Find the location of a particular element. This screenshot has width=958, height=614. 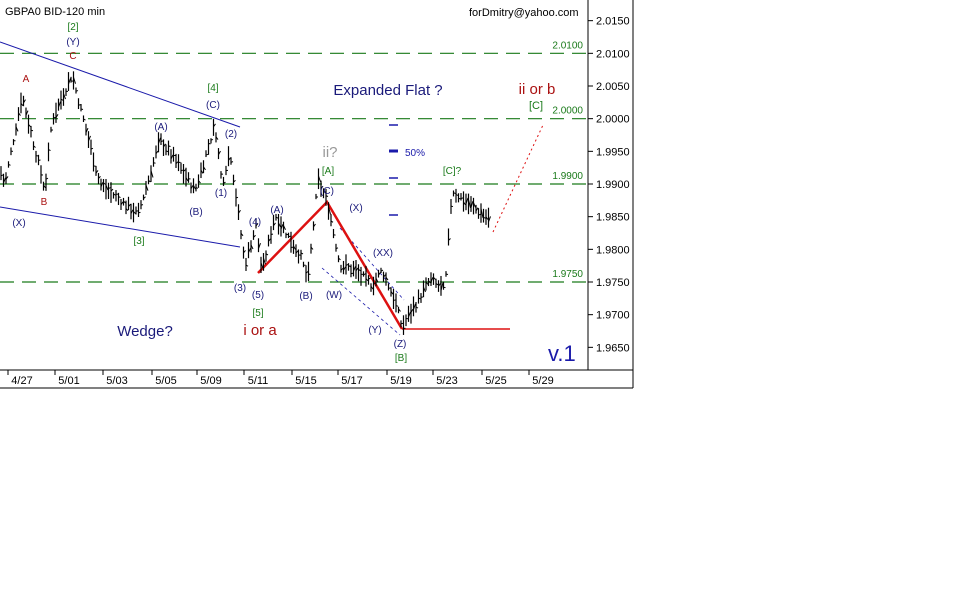

level-label: 1.9750 is located at coordinates (567, 274).